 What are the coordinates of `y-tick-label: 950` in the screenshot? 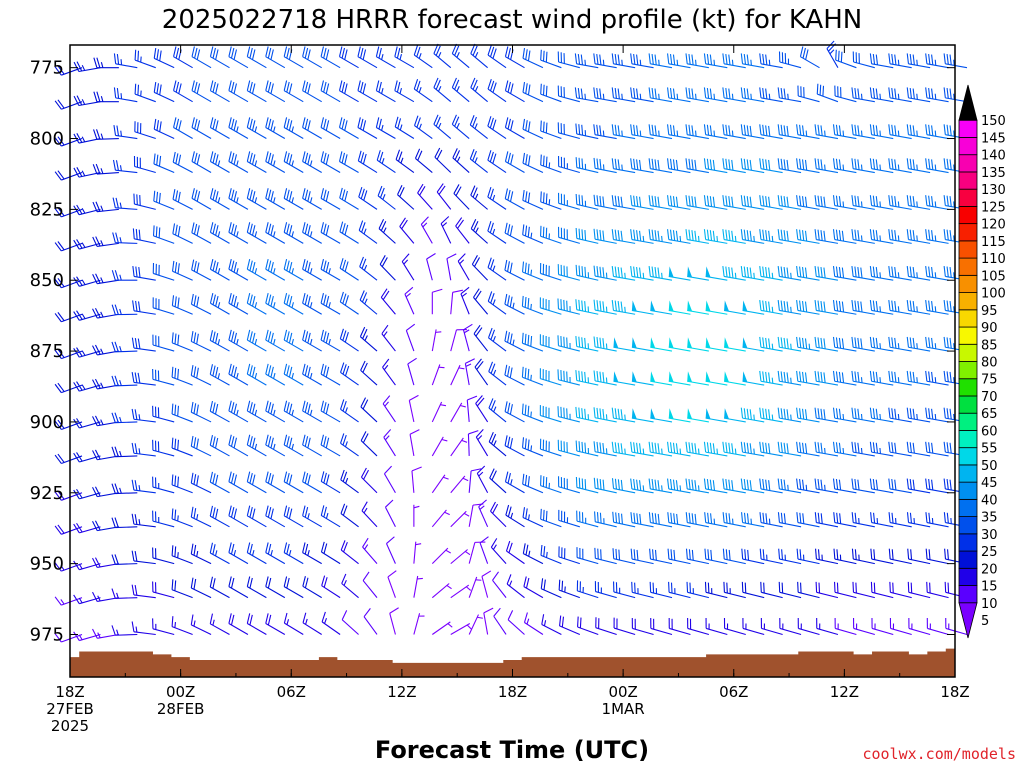 It's located at (47, 564).